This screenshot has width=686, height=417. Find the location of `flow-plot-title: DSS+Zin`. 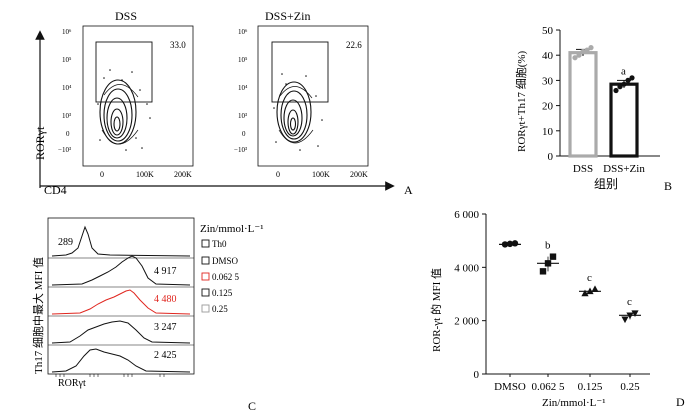

flow-plot-title: DSS+Zin is located at coordinates (287, 16).